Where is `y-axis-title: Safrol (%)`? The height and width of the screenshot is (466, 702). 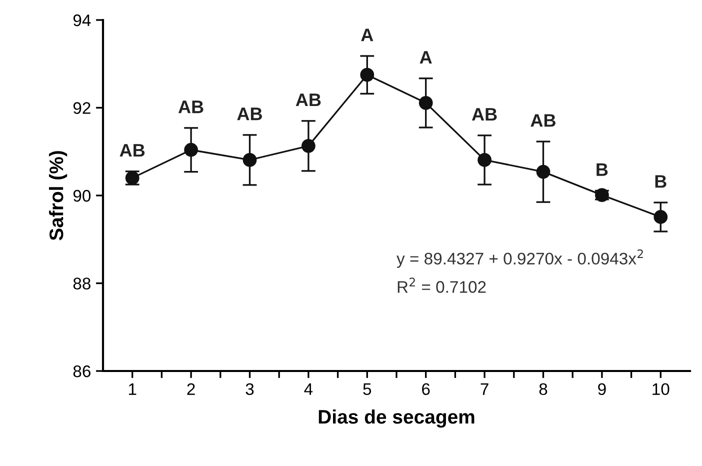 y-axis-title: Safrol (%) is located at coordinates (58, 195).